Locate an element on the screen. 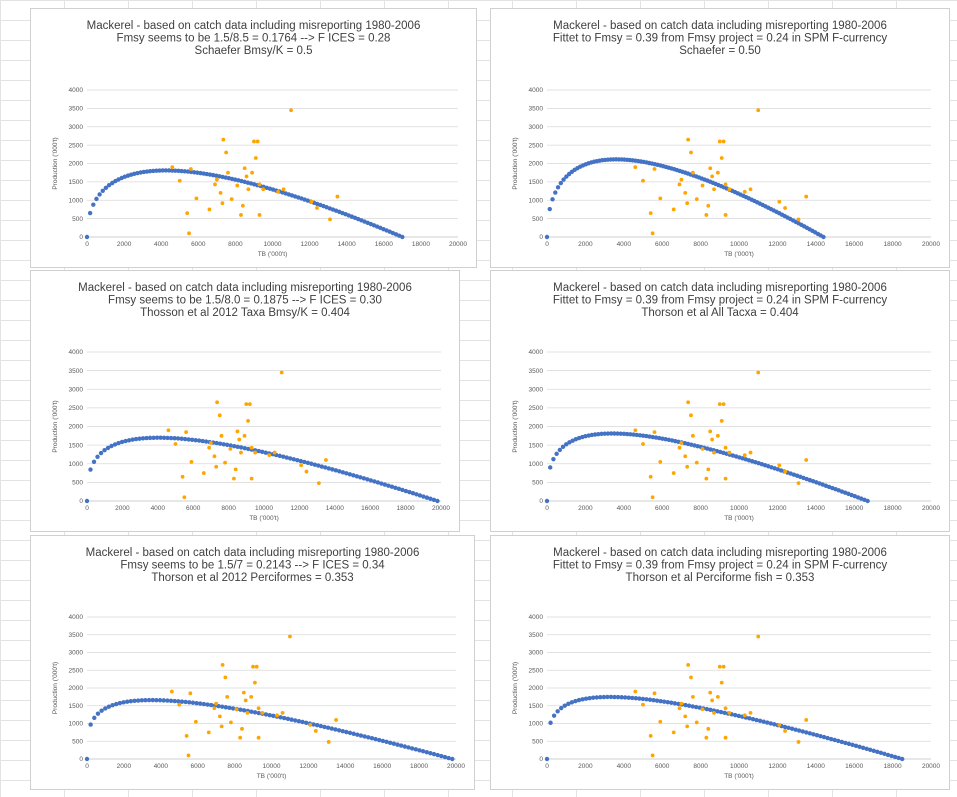  y-tick-label: 0 is located at coordinates (81, 501).